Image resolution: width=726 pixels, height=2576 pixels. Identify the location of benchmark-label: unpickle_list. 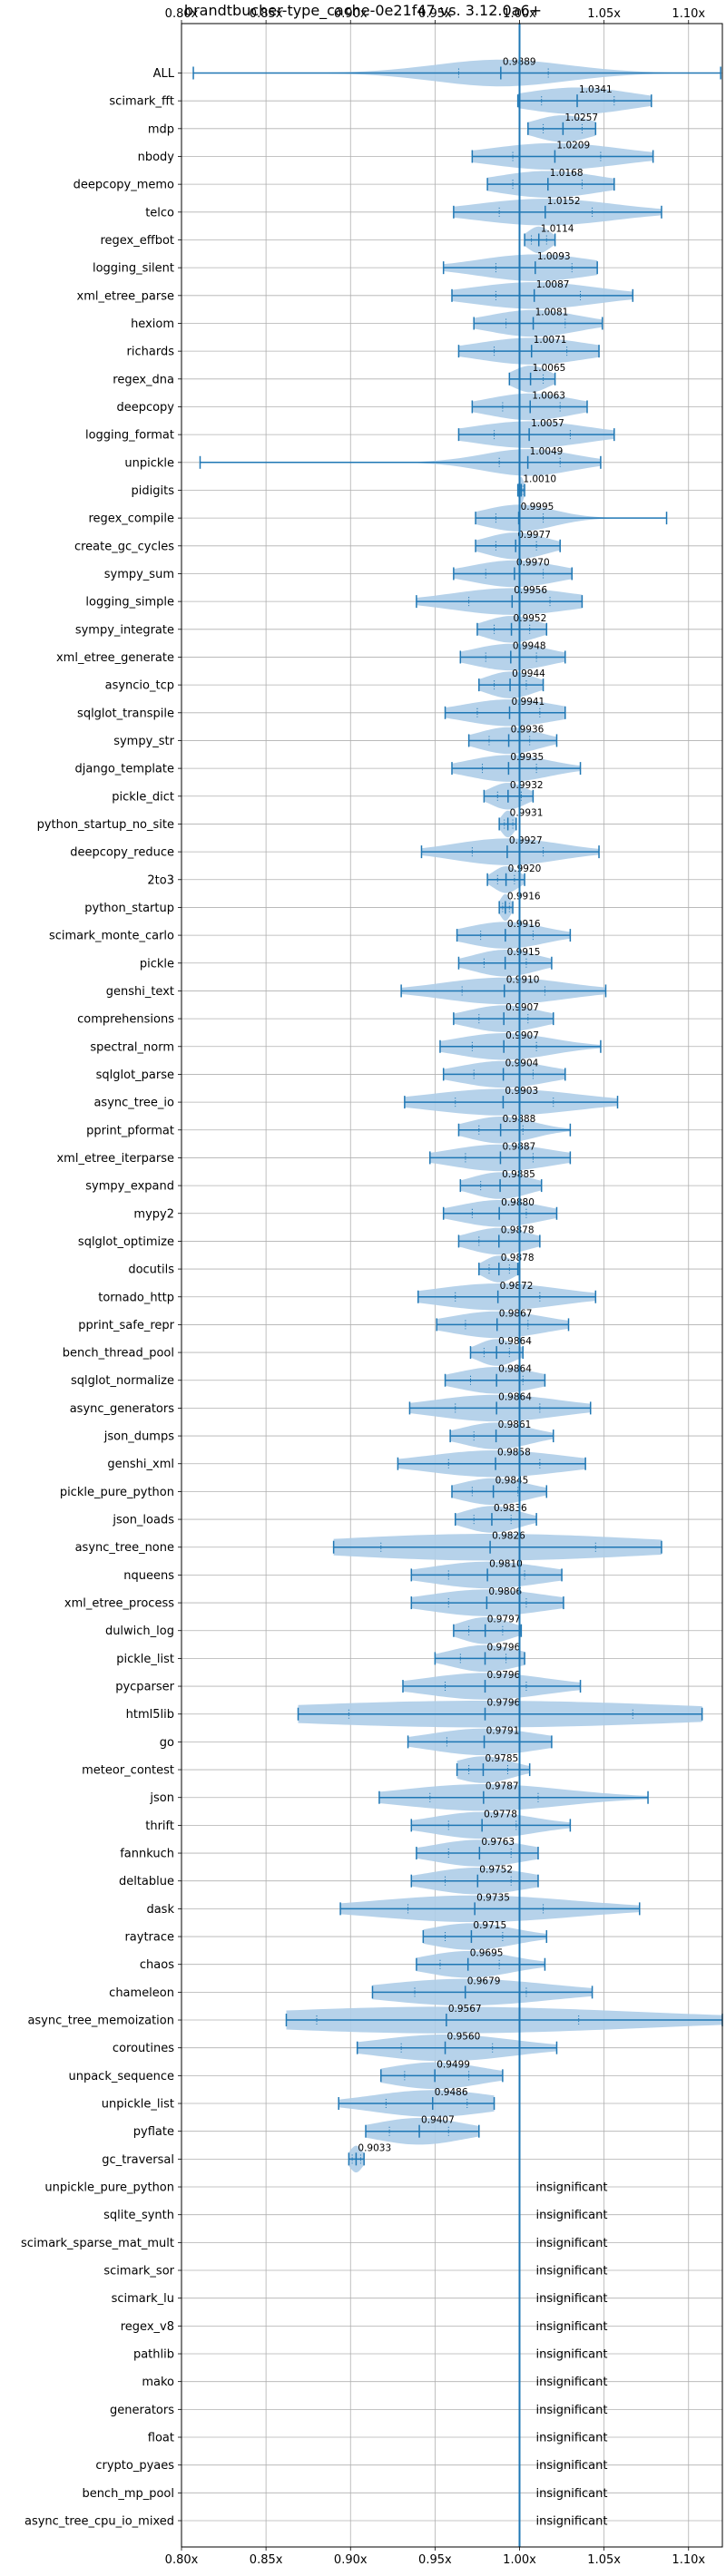
(138, 2105).